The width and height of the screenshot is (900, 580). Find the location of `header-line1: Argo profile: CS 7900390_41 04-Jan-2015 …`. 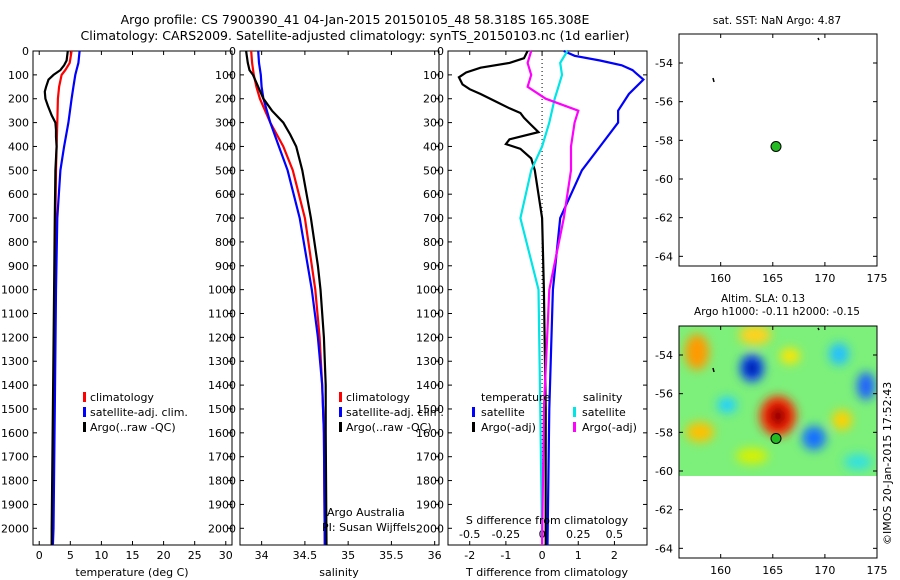

header-line1: Argo profile: CS 7900390_41 04-Jan-2015 … is located at coordinates (355, 19).